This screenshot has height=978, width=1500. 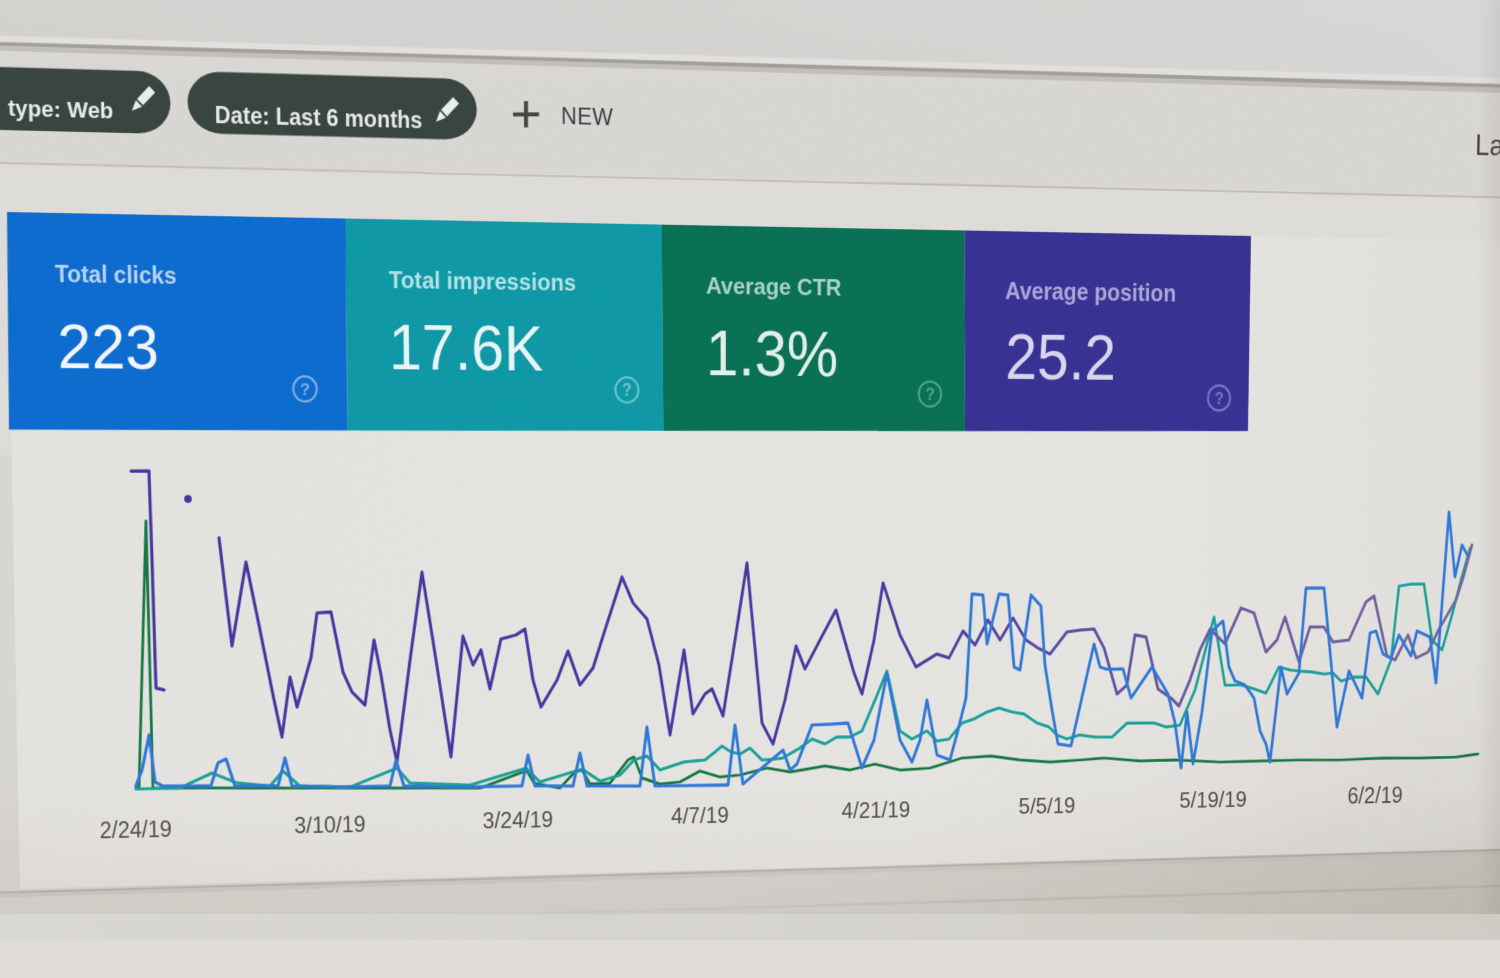 What do you see at coordinates (773, 287) in the screenshot?
I see `svg-text: Average CTR` at bounding box center [773, 287].